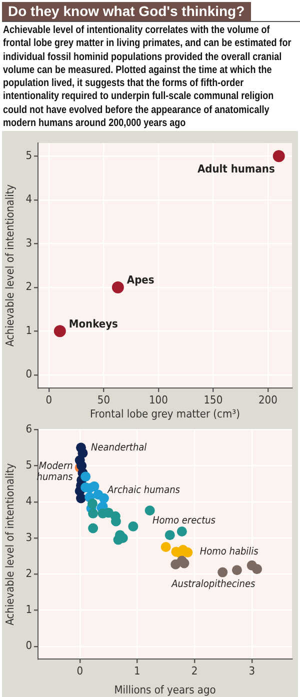 This screenshot has width=300, height=697. Describe the element at coordinates (252, 671) in the screenshot. I see `x-tick-label: 3` at that location.